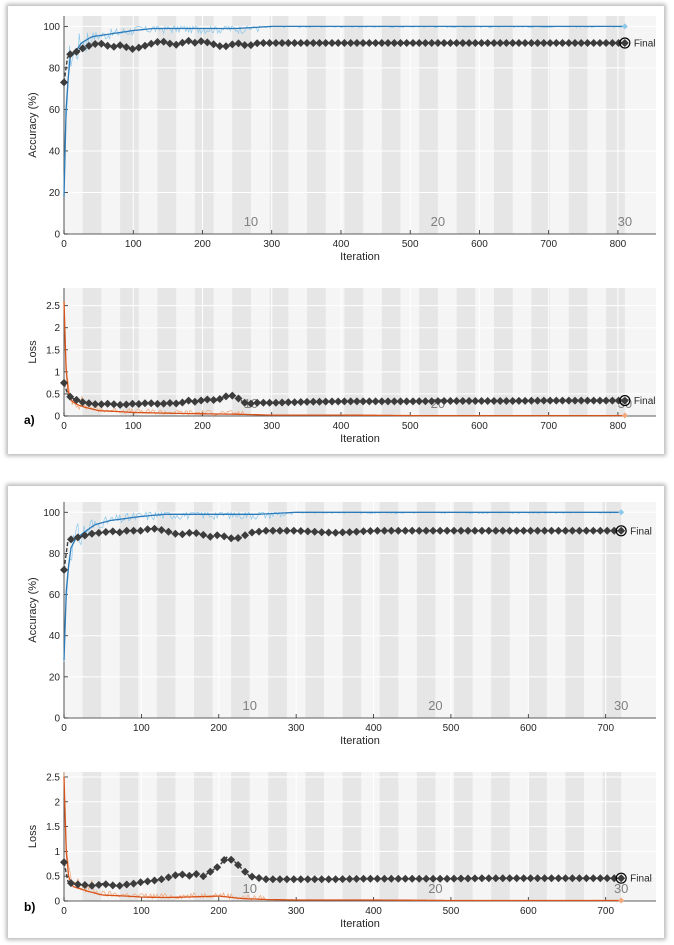 The width and height of the screenshot is (674, 945). Describe the element at coordinates (296, 728) in the screenshot. I see `b-accuracy-xtick-label: 300` at that location.